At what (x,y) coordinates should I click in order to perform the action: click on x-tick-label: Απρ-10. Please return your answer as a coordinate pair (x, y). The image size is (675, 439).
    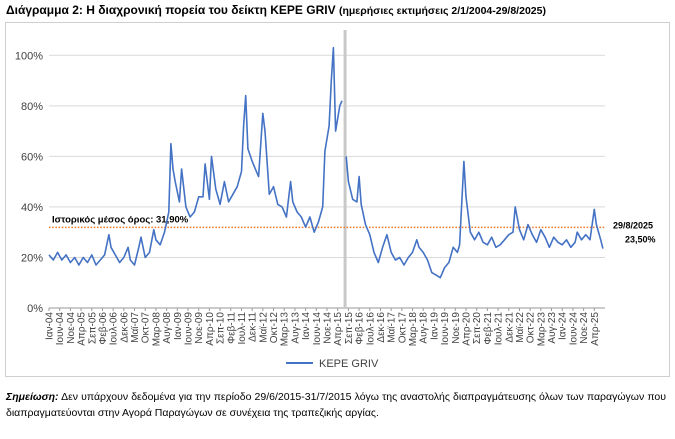
    Looking at the image, I should click on (210, 329).